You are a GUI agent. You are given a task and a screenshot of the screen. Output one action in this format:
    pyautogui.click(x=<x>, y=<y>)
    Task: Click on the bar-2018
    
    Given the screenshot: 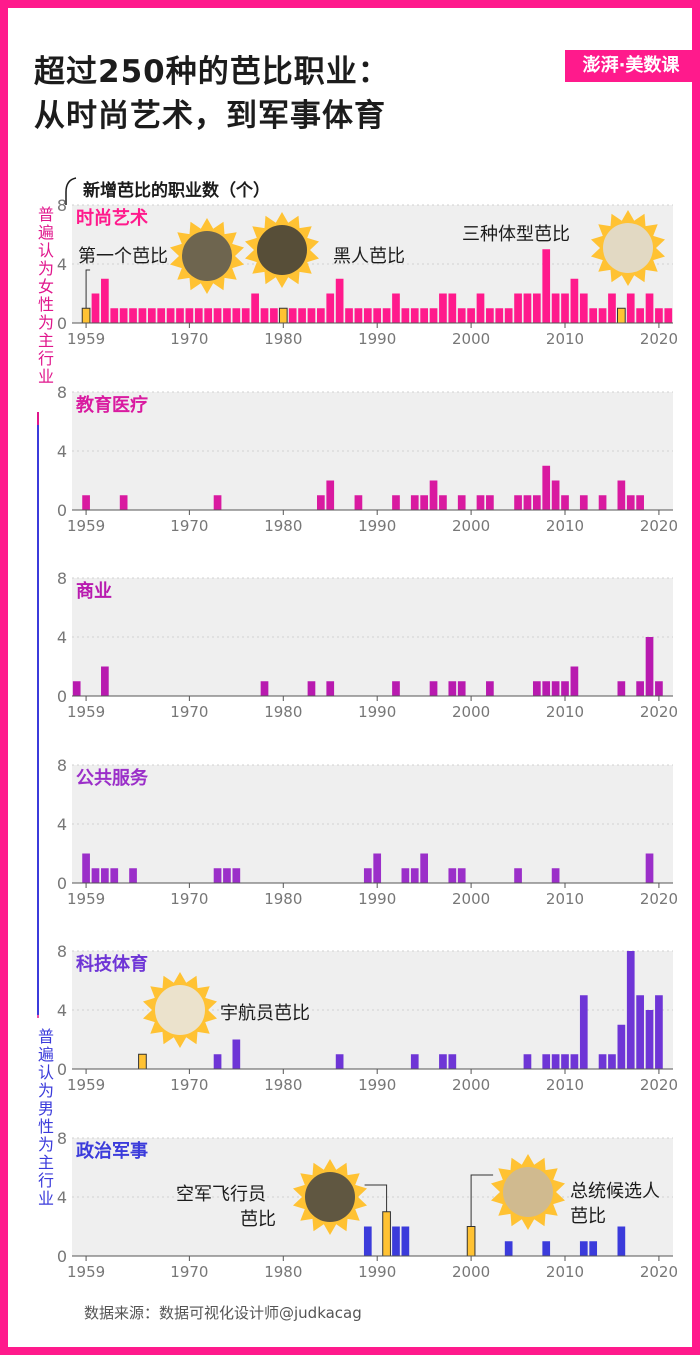 What is the action you would take?
    pyautogui.click(x=640, y=1032)
    